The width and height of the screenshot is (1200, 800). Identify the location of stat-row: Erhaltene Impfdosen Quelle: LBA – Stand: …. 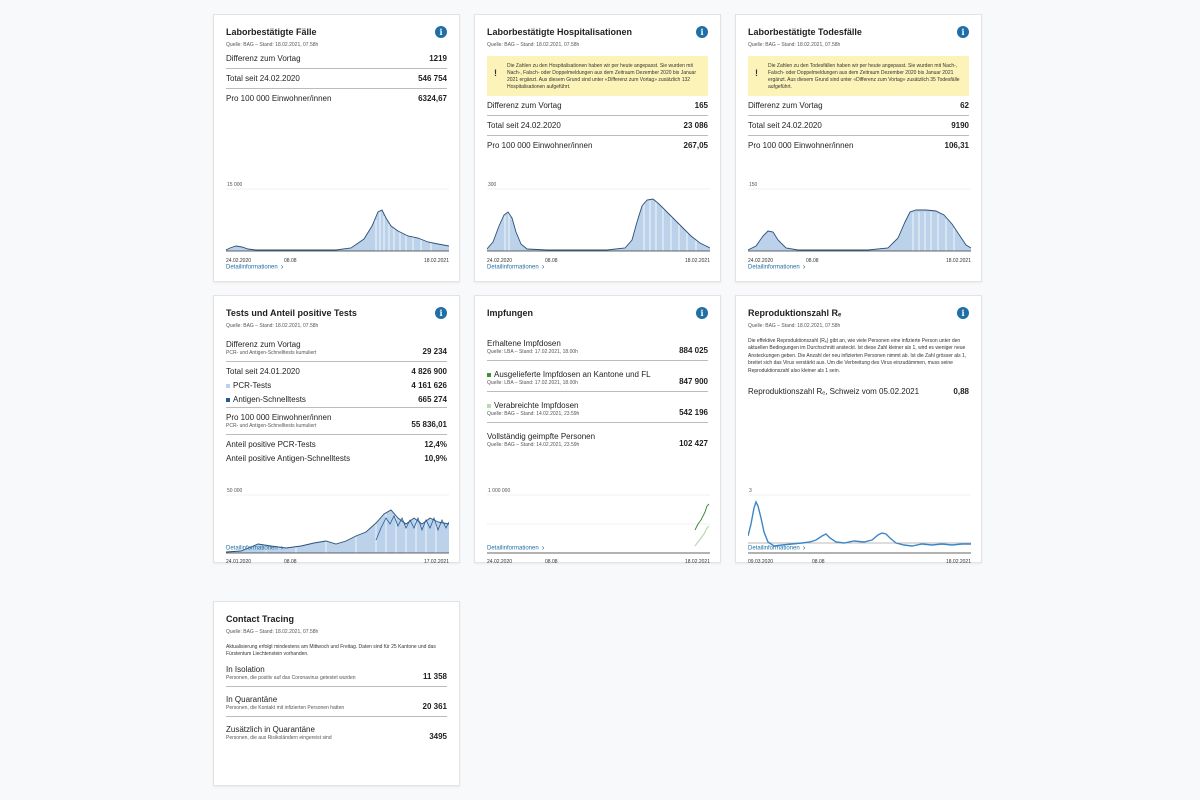
(597, 350).